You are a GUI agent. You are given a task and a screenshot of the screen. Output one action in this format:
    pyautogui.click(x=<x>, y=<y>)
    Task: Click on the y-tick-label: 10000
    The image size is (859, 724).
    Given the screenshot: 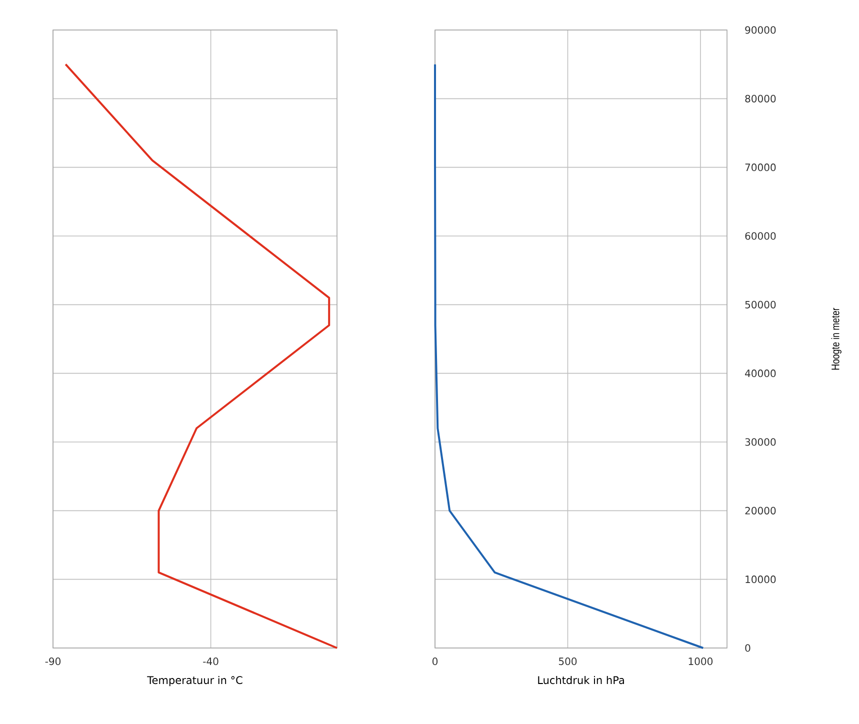 What is the action you would take?
    pyautogui.click(x=761, y=580)
    